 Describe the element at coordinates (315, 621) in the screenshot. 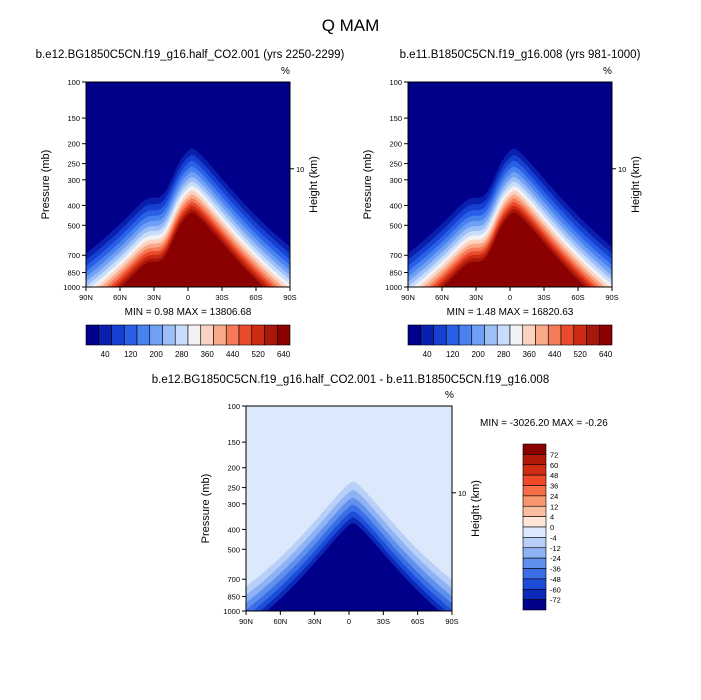

I see `panel3-xtick-label: 30N` at that location.